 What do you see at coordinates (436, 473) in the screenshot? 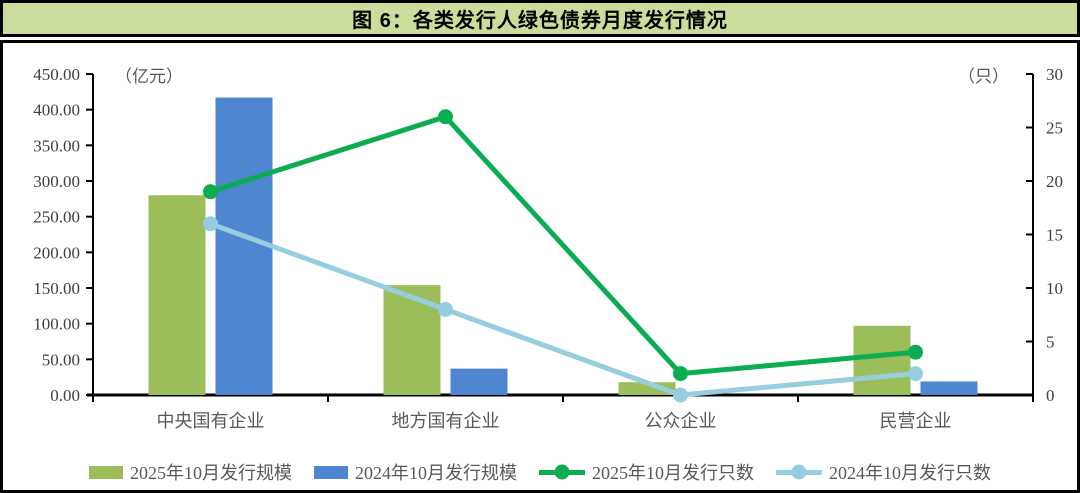
I see `legend-label-2024-scale: 2024年10月发行规模` at bounding box center [436, 473].